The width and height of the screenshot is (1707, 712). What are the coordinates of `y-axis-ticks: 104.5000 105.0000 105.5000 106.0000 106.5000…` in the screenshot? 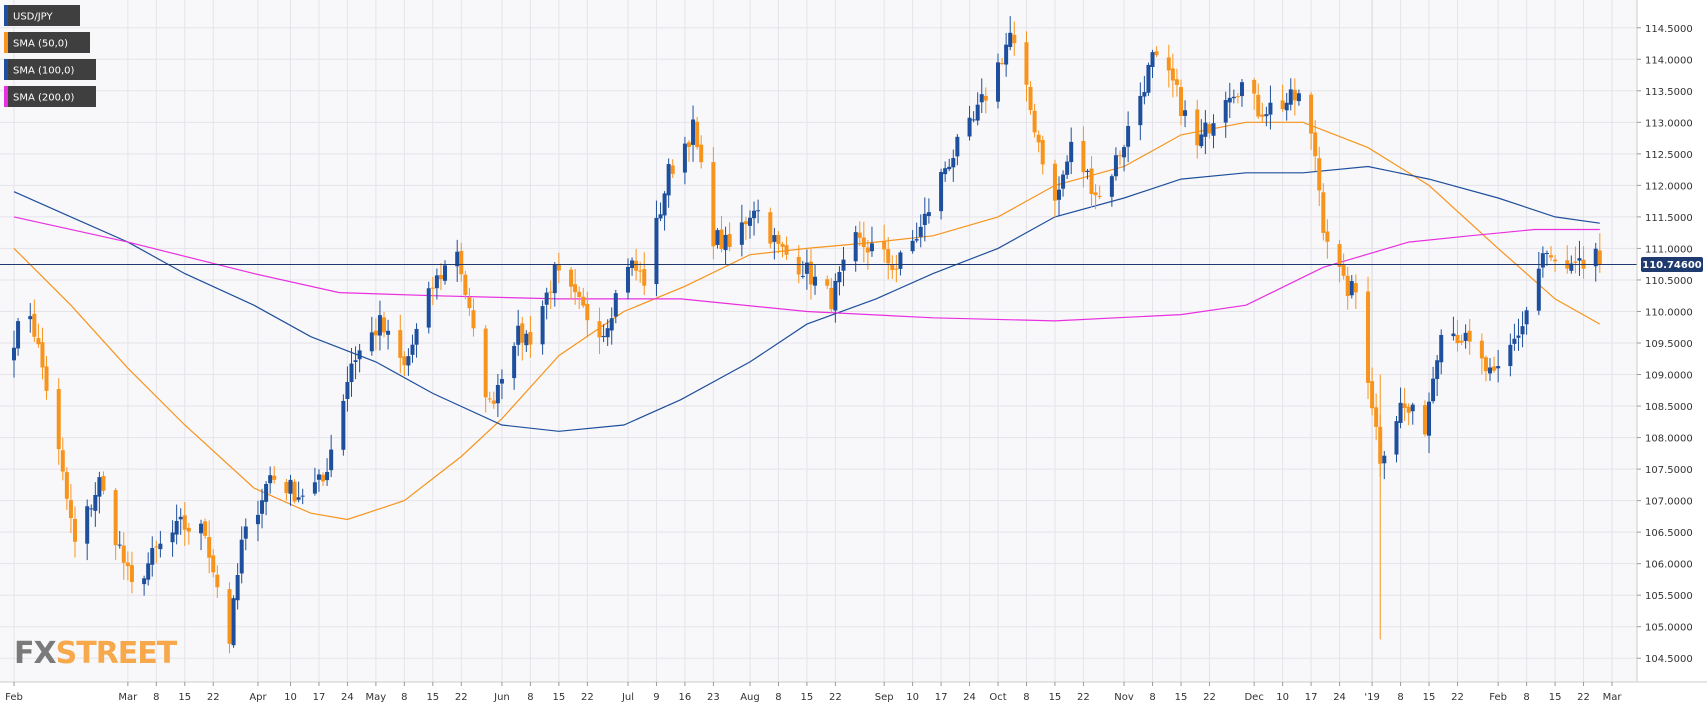 It's located at (1665, 344).